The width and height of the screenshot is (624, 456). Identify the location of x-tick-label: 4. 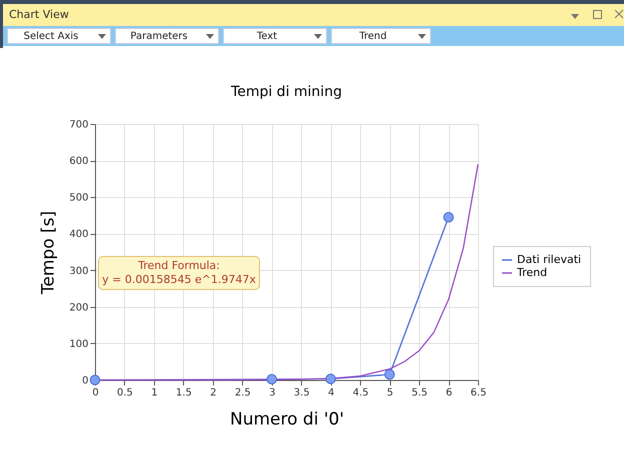
(331, 393).